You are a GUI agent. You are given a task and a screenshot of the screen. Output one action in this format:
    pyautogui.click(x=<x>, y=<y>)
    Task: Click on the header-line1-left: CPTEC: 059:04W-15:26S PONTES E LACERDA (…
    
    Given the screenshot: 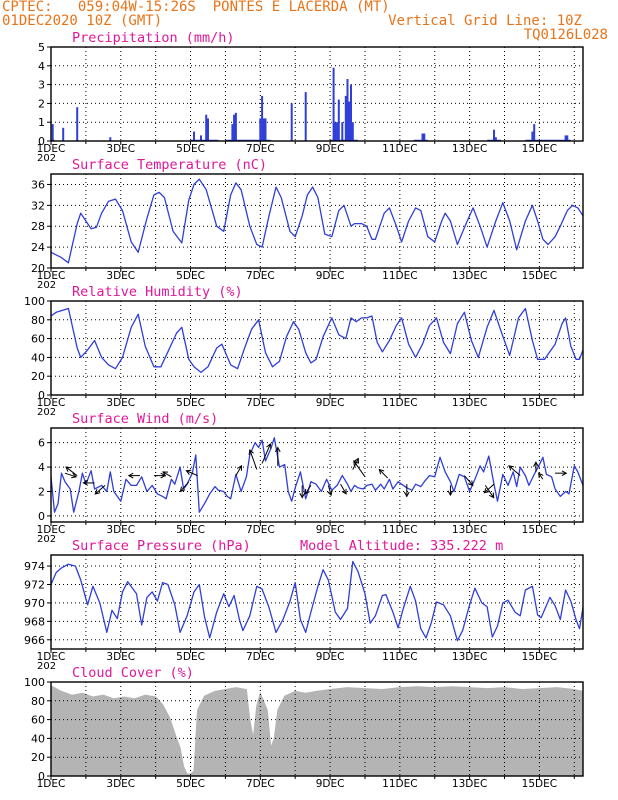 What is the action you would take?
    pyautogui.click(x=196, y=7)
    